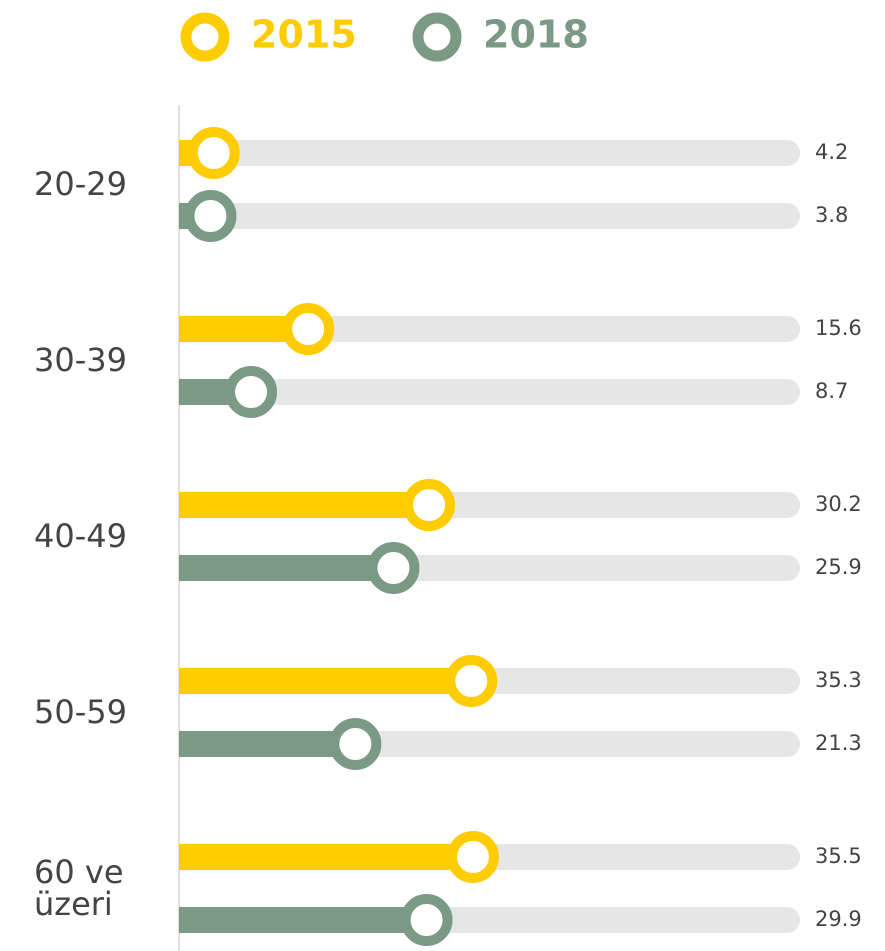 The height and width of the screenshot is (951, 885). Describe the element at coordinates (831, 215) in the screenshot. I see `value-label: 3.8` at that location.